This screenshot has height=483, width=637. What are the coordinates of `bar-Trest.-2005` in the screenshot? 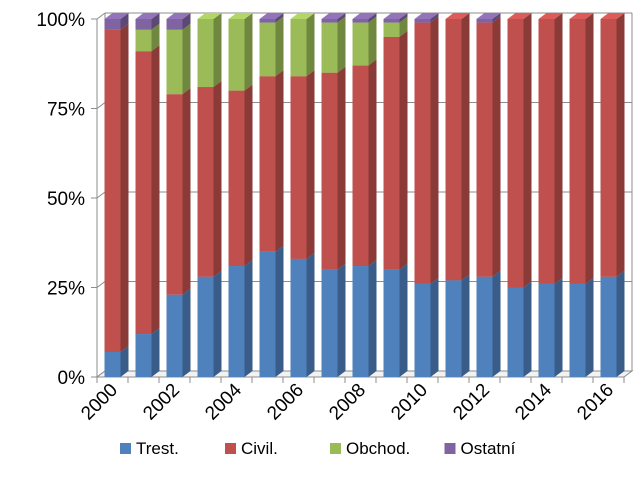 It's located at (267, 314).